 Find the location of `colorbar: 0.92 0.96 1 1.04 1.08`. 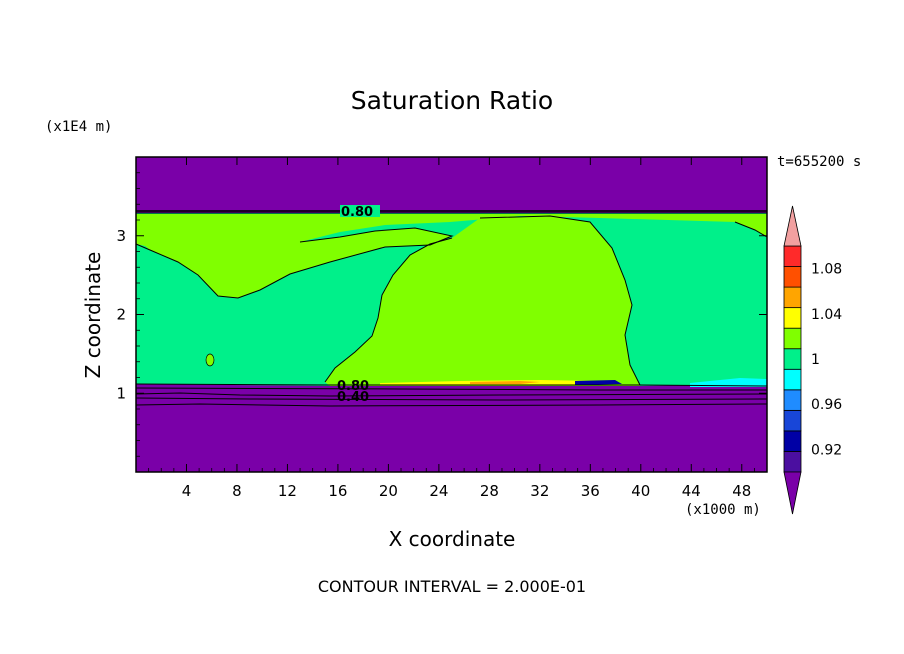

colorbar: 0.92 0.96 1 1.04 1.08 is located at coordinates (812, 360).